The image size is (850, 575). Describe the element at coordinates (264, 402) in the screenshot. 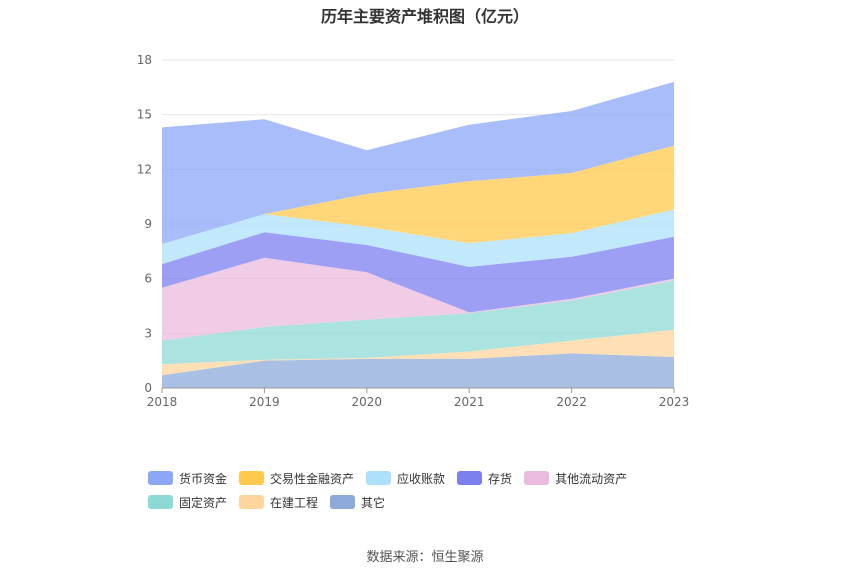

I see `x-tick-label: 2019` at that location.